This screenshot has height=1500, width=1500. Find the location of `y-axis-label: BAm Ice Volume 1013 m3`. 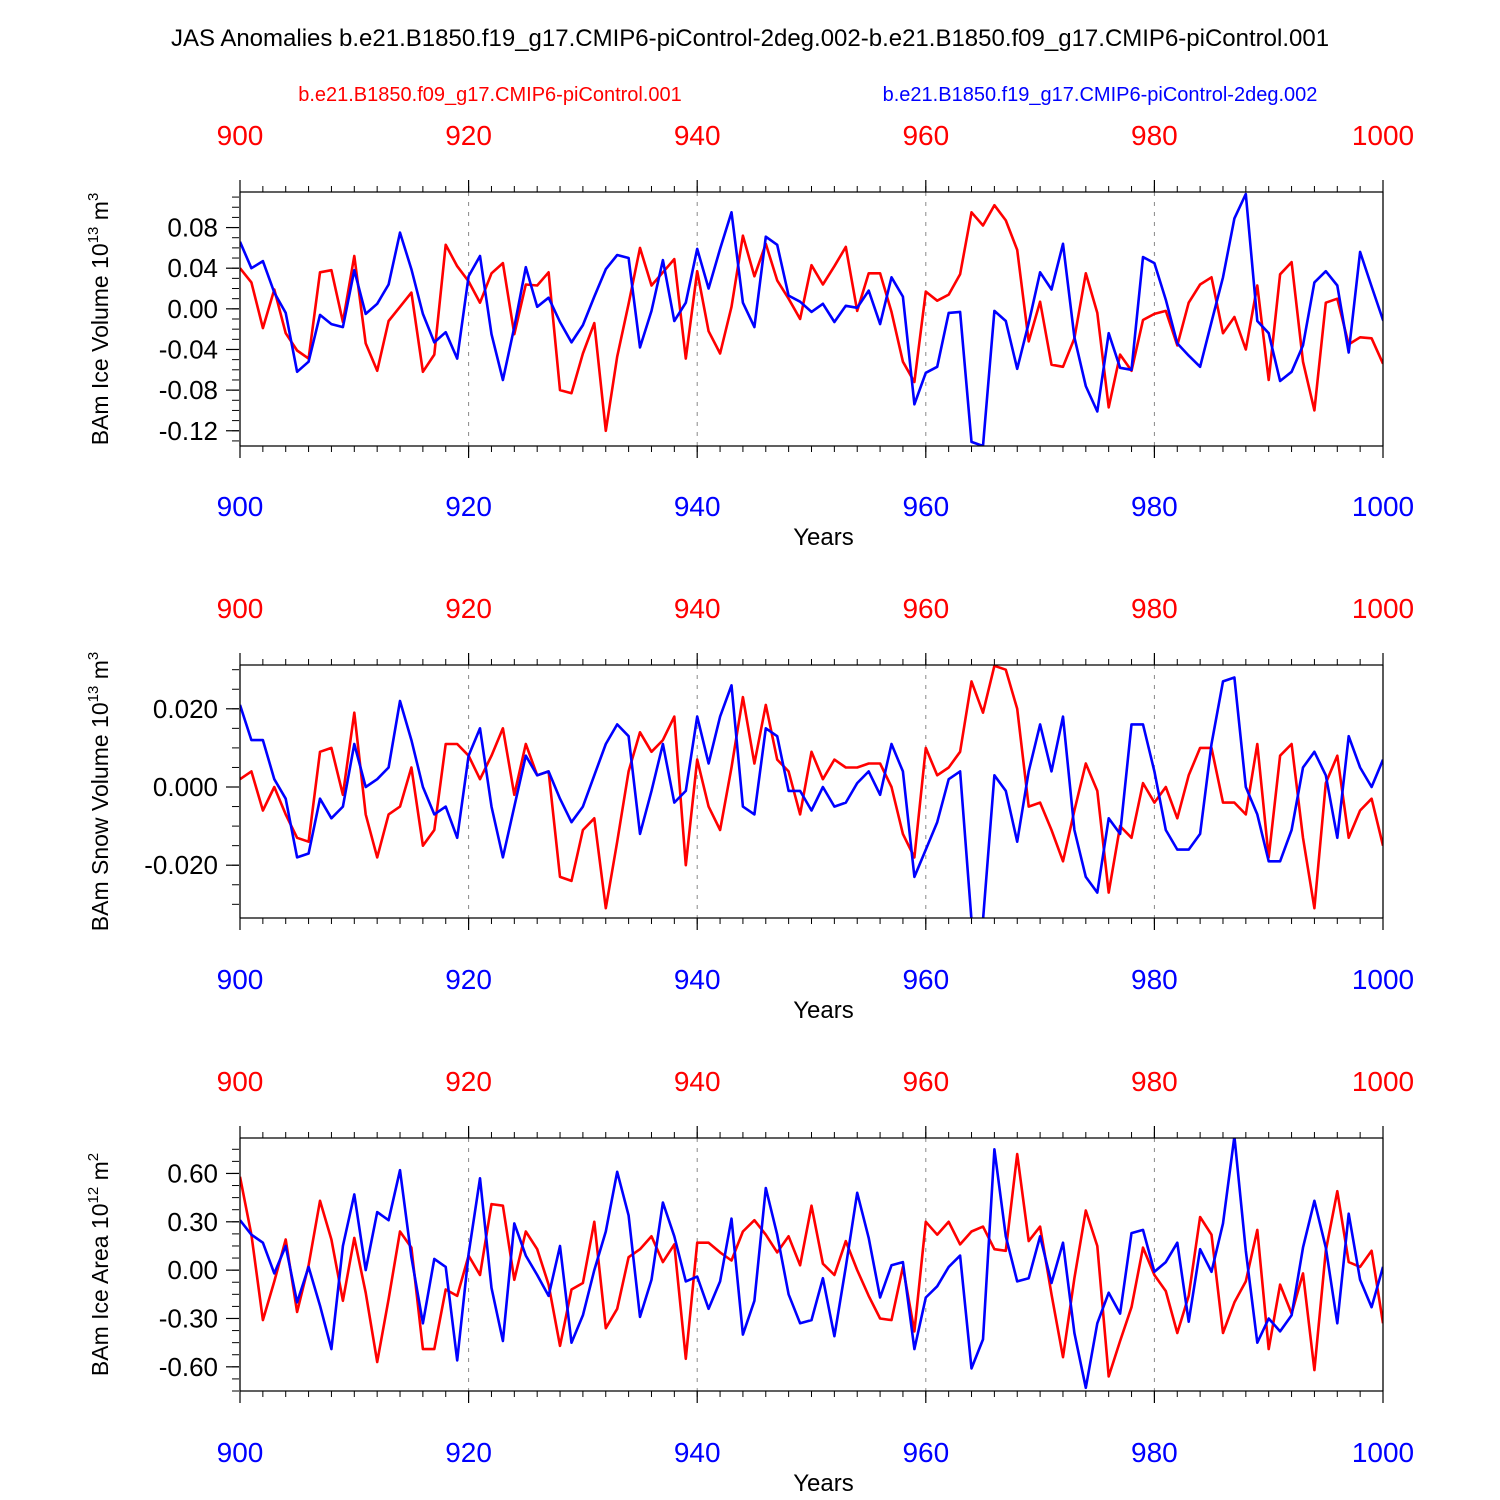

y-axis-label: BAm Ice Volume 1013 m3 is located at coordinates (99, 319).